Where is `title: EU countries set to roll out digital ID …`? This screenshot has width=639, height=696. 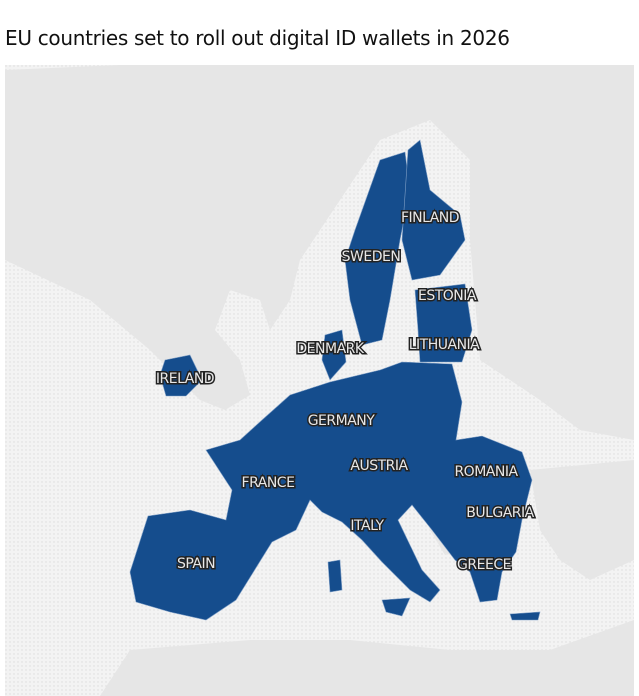 title: EU countries set to roll out digital ID … is located at coordinates (257, 38).